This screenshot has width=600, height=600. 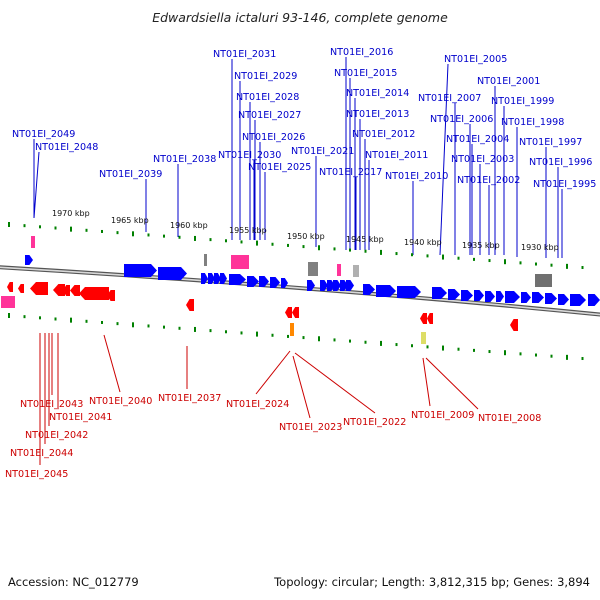 What do you see at coordinates (481, 245) in the screenshot?
I see `scale-label: 1935 kbp` at bounding box center [481, 245].